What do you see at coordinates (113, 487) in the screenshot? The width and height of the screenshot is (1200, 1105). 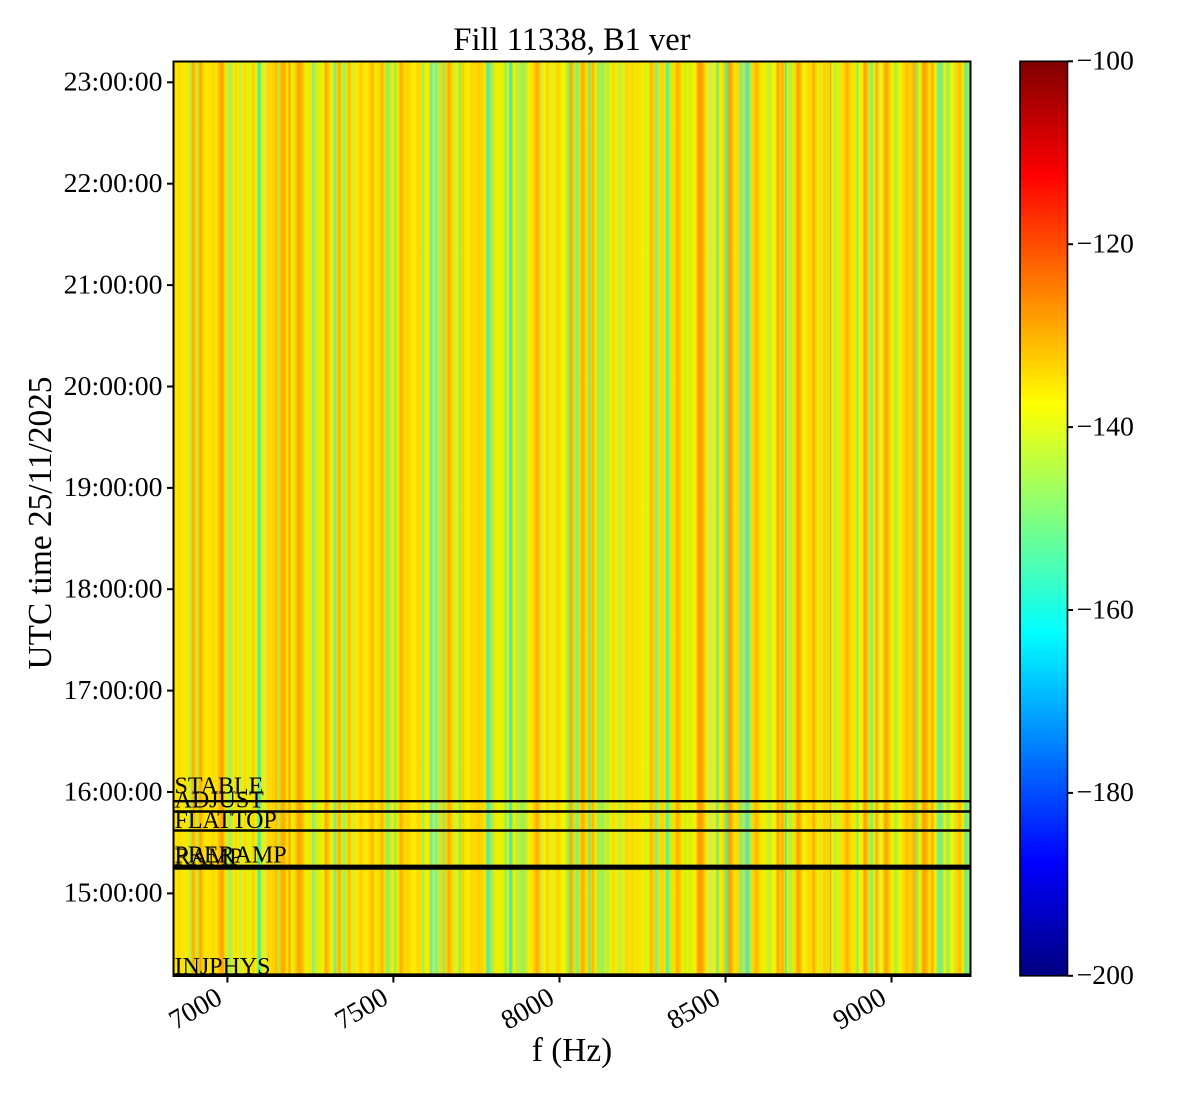 I see `svg-text: 19:00:00` at bounding box center [113, 487].